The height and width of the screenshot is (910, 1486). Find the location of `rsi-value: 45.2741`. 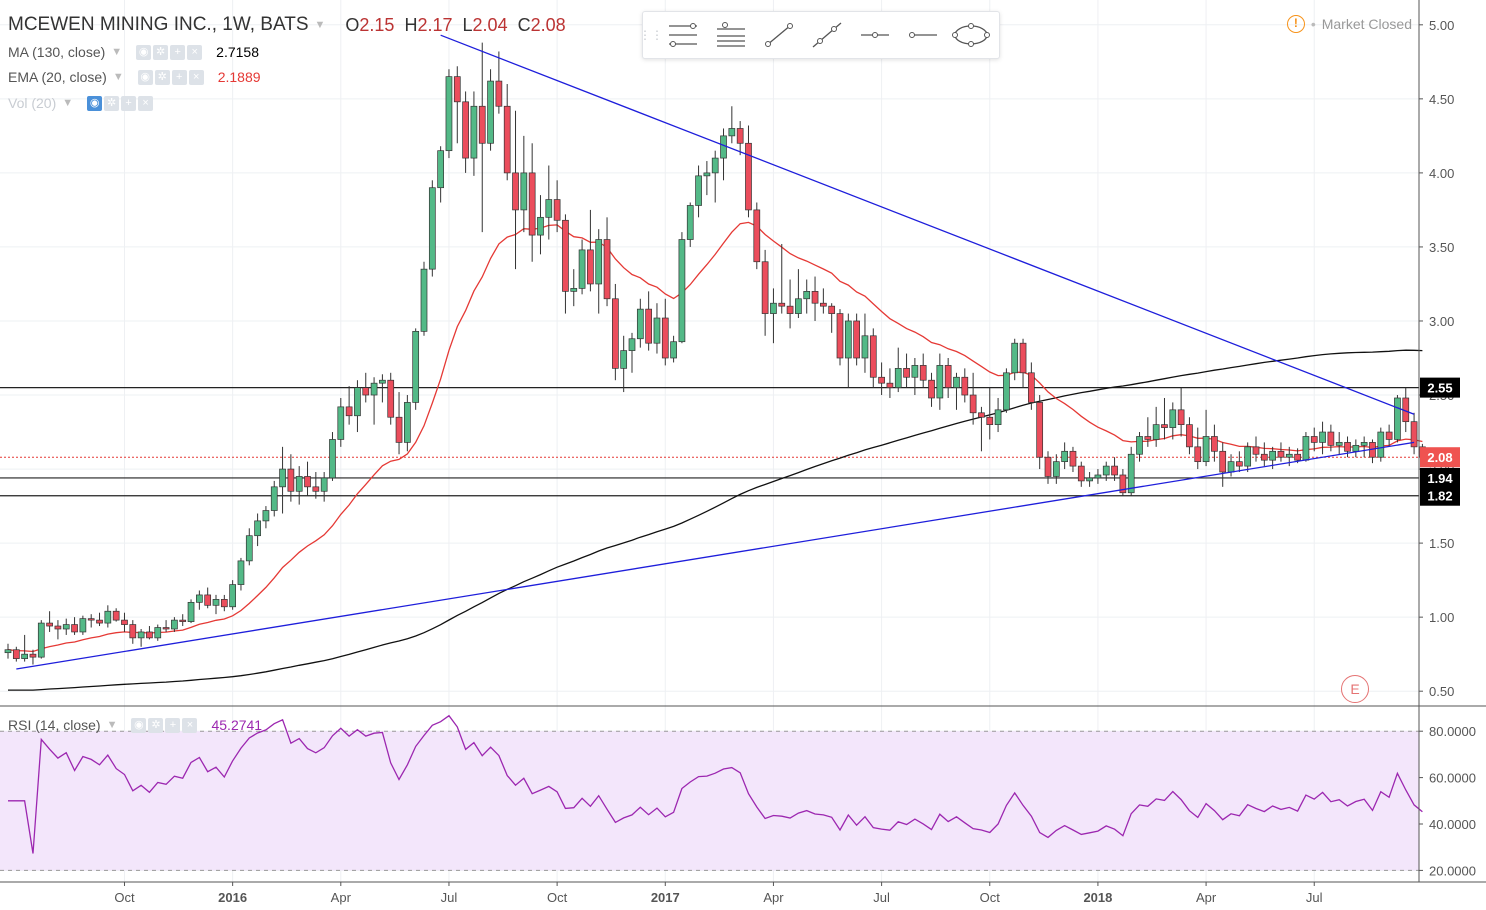

rsi-value: 45.2741 is located at coordinates (237, 725).